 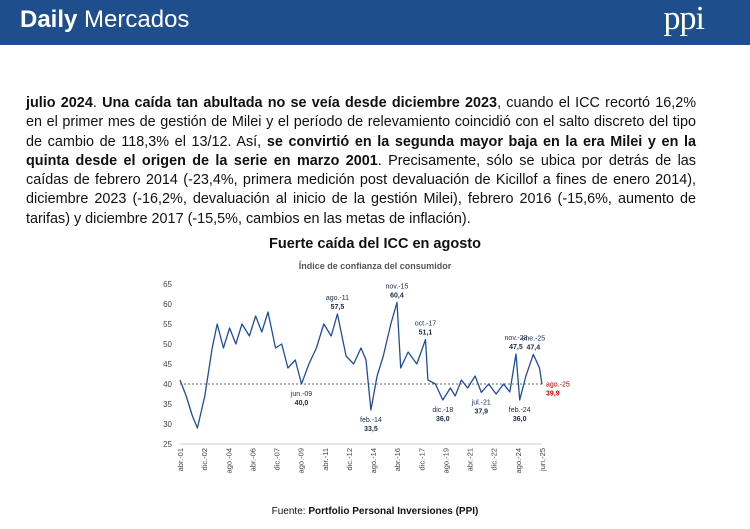 I want to click on y-tick-label: 65, so click(x=167, y=284).